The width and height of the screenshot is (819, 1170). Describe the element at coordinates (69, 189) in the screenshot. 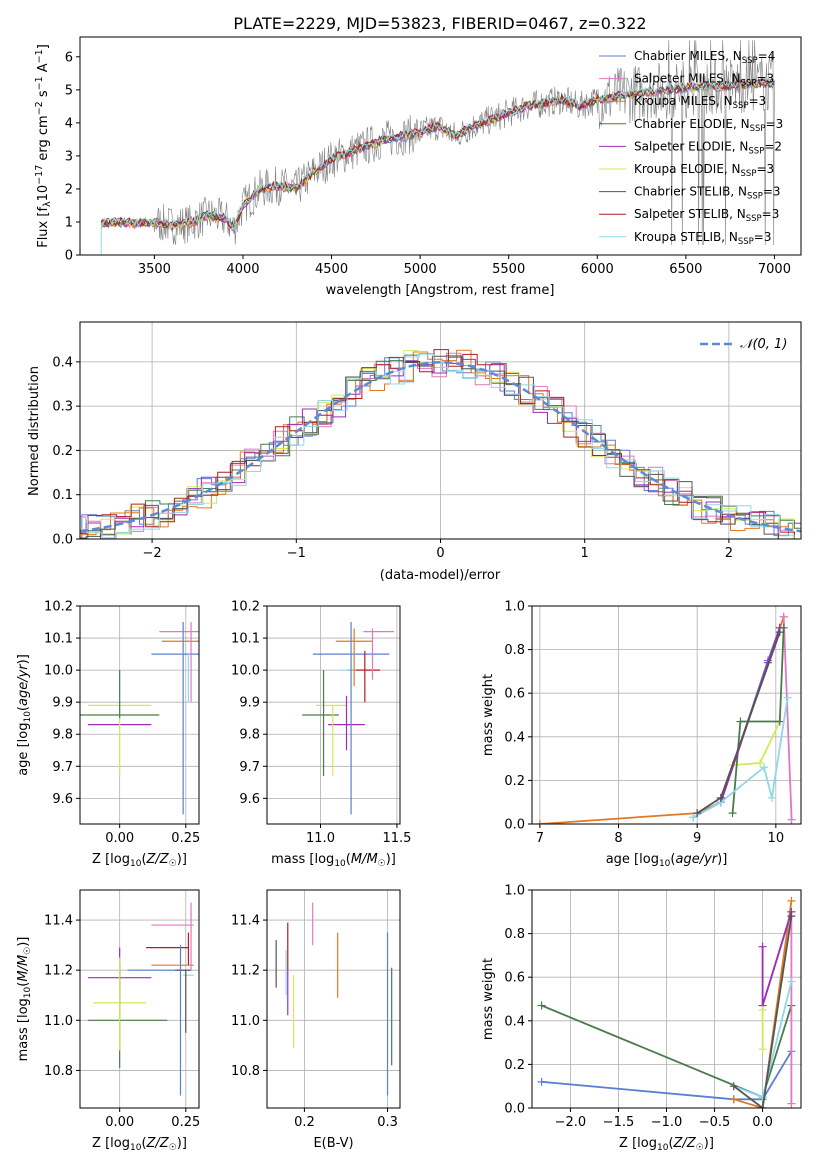

I see `y-tick-label: 2` at that location.